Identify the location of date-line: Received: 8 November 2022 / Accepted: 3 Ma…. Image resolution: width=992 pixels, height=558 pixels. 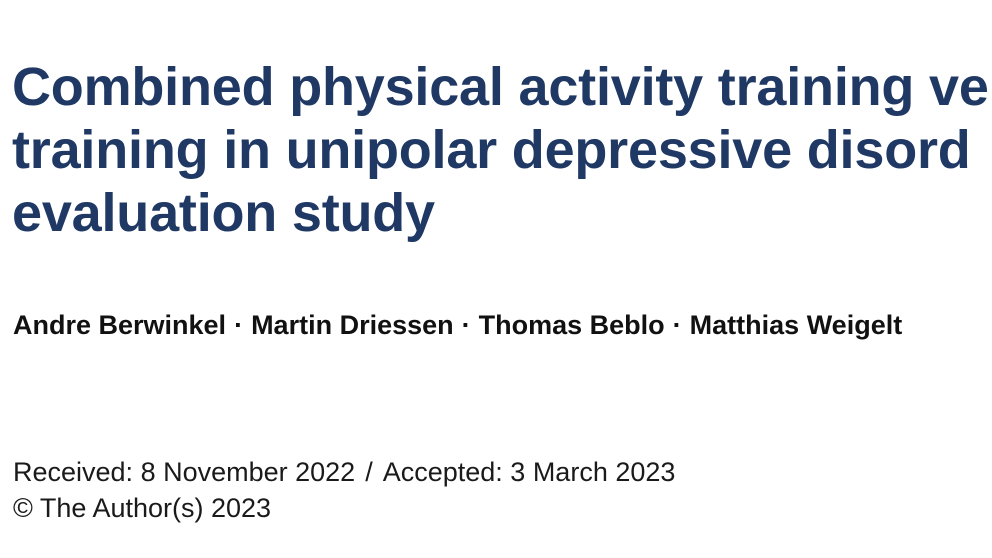
(344, 472).